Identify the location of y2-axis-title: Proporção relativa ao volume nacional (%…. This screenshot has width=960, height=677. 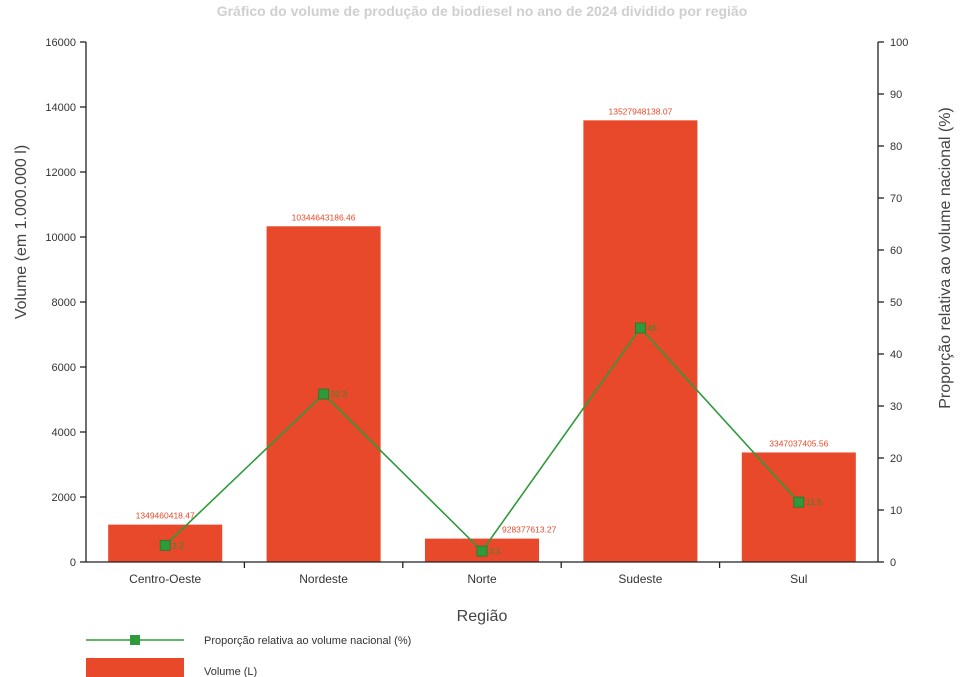
(945, 257).